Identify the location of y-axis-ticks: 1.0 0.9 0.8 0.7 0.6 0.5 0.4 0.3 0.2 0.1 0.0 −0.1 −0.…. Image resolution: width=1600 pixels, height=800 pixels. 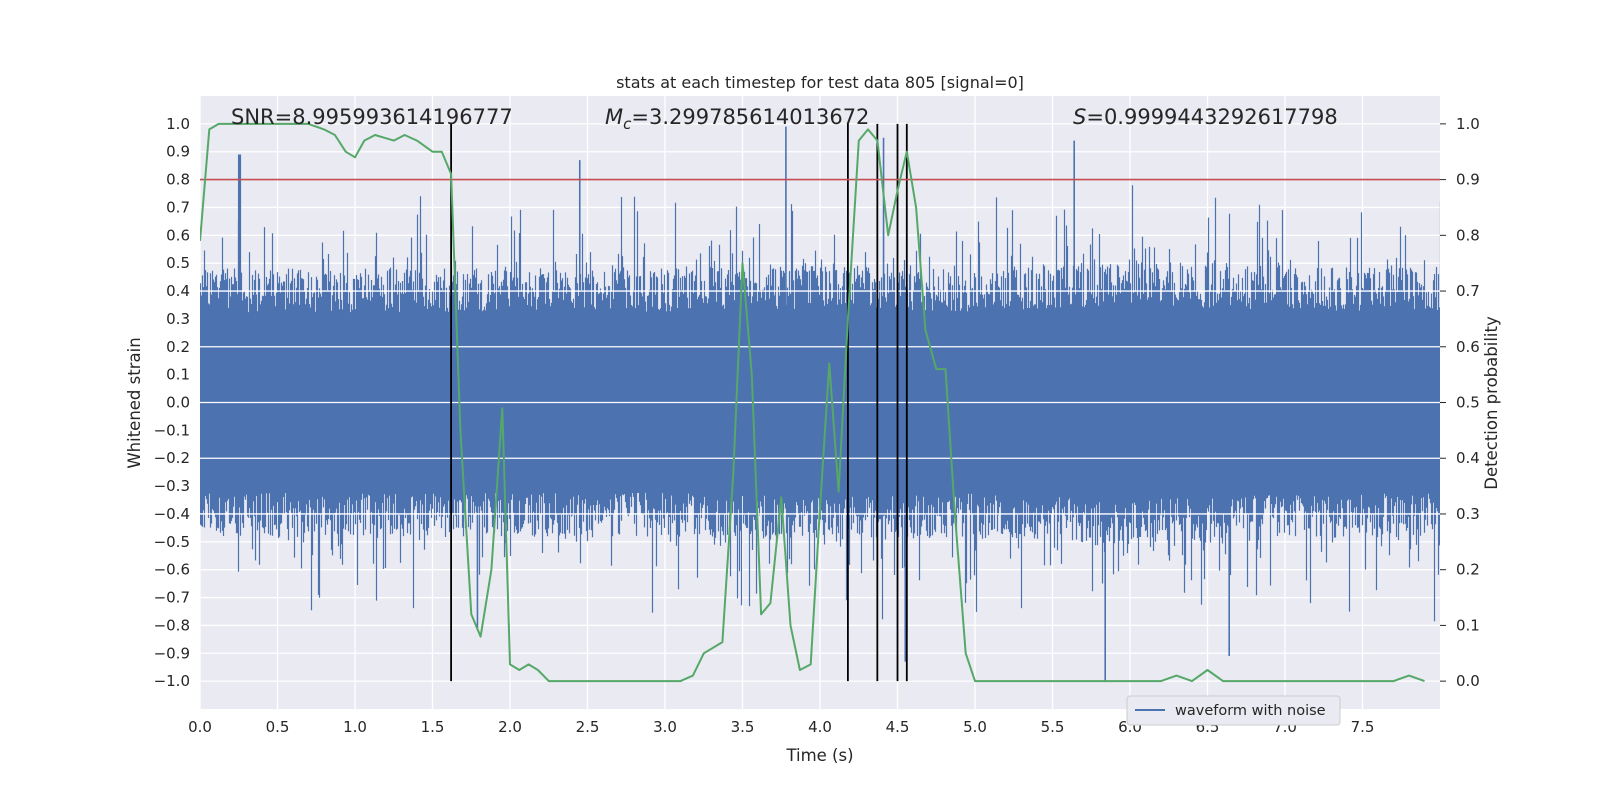
(172, 402).